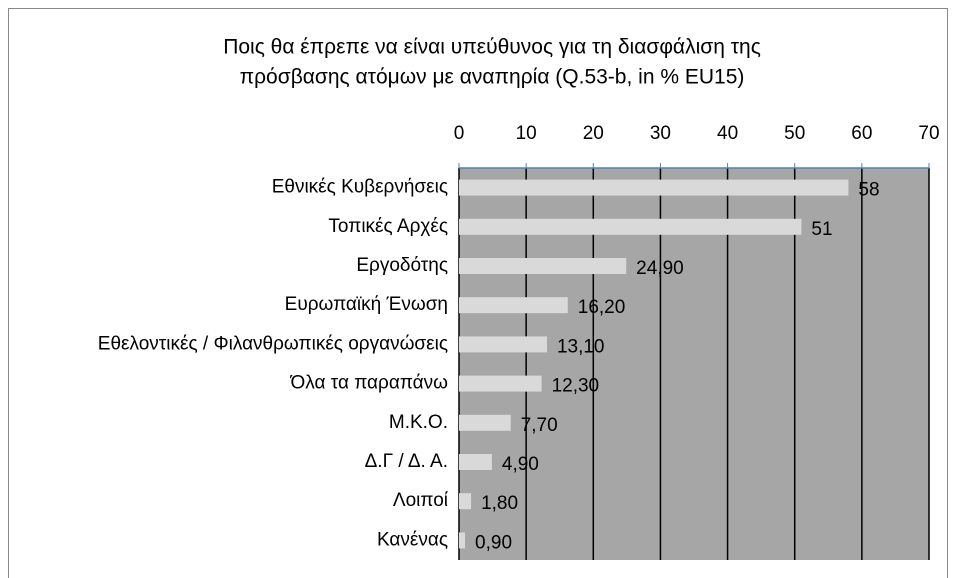  What do you see at coordinates (727, 133) in the screenshot?
I see `x-tick-label: 40` at bounding box center [727, 133].